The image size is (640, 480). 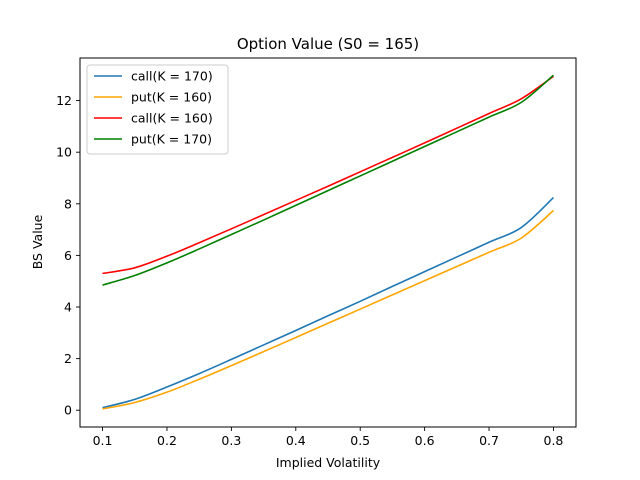 What do you see at coordinates (328, 462) in the screenshot?
I see `x-axis-label: Implied Volatility` at bounding box center [328, 462].